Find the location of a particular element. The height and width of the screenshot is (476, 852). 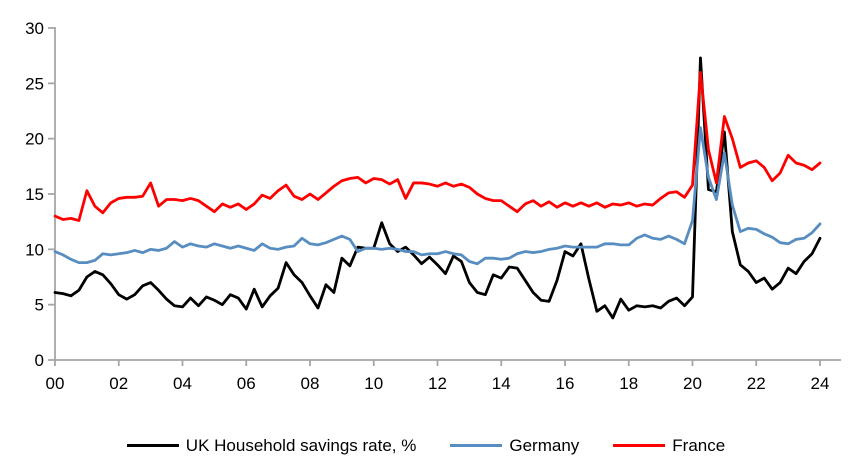

x-tick-label: 08 is located at coordinates (310, 383).